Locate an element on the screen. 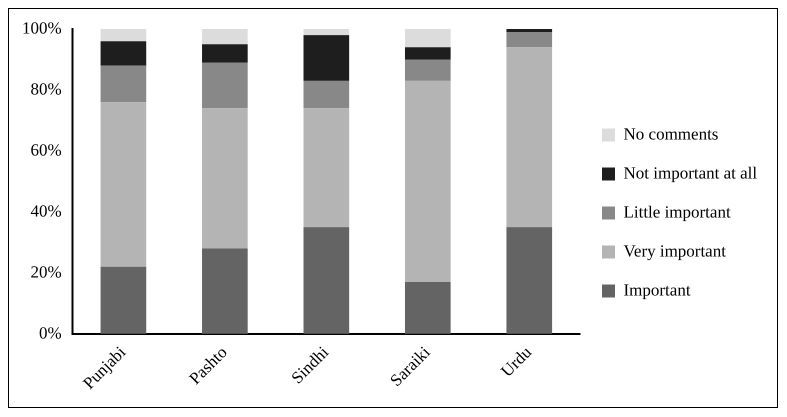  legend-label: No comments is located at coordinates (671, 134).